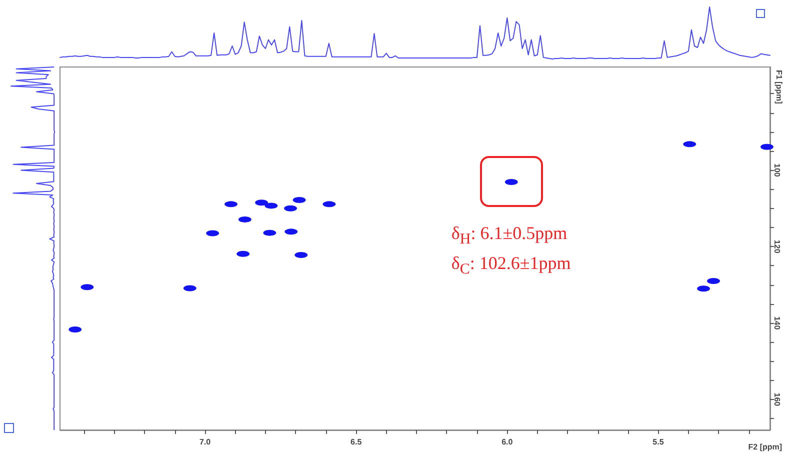 Image resolution: width=790 pixels, height=459 pixels. I want to click on x-tick-label: 7.0, so click(205, 442).